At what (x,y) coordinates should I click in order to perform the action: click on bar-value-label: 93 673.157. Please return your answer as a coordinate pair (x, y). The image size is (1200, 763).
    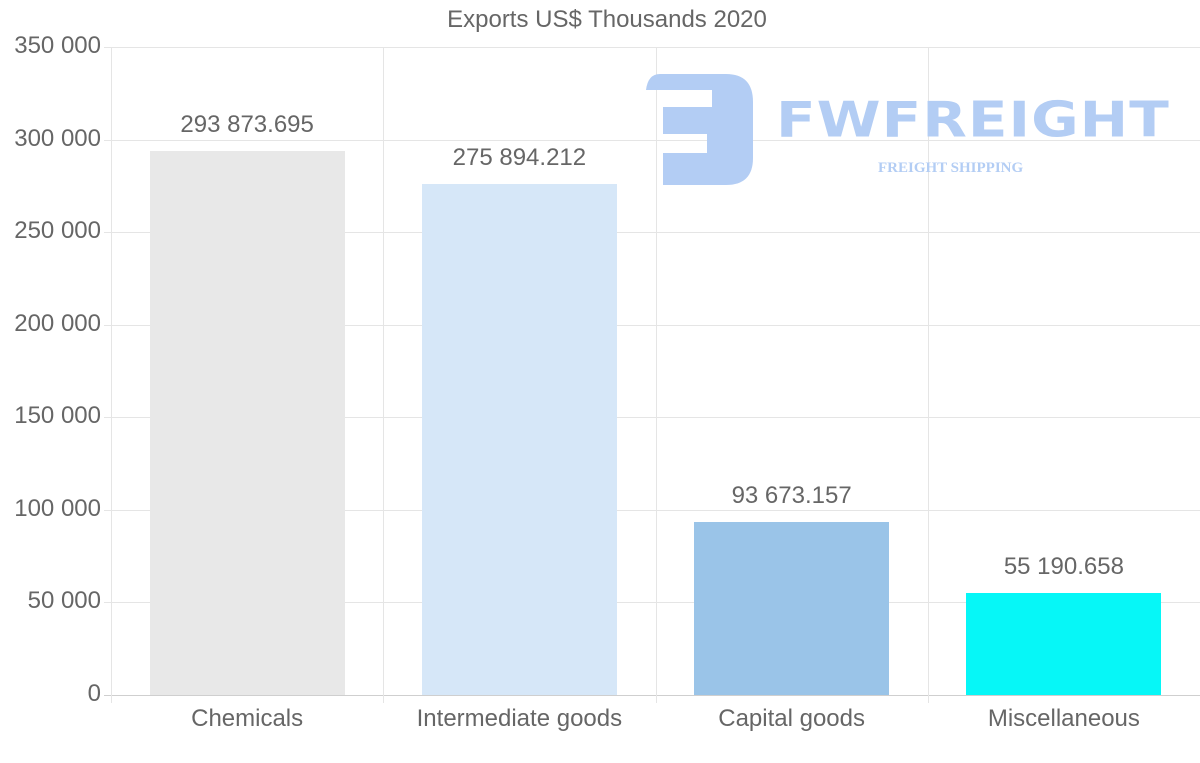
    Looking at the image, I should click on (791, 495).